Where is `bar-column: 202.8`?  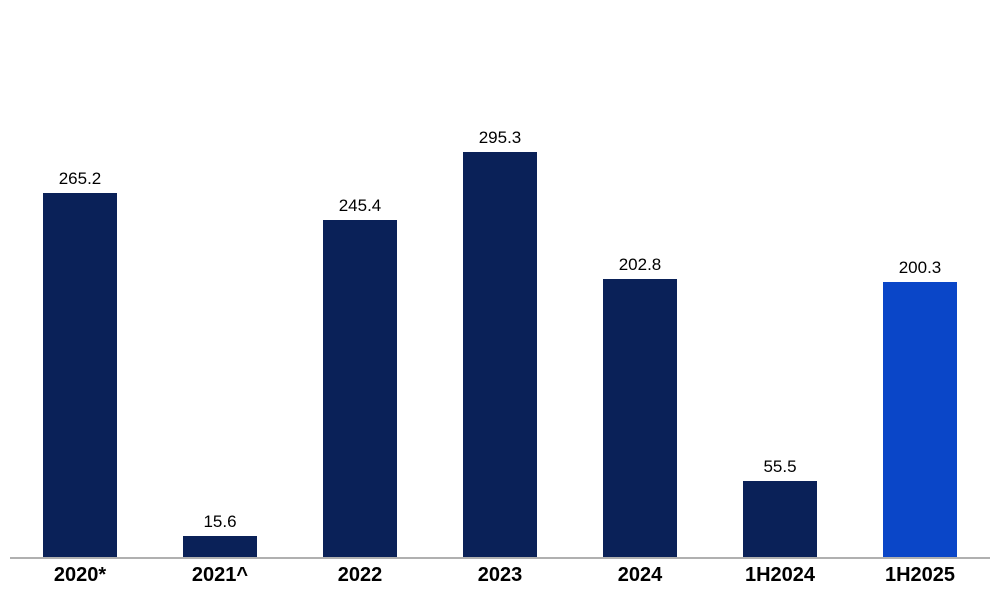
bar-column: 202.8 is located at coordinates (640, 330).